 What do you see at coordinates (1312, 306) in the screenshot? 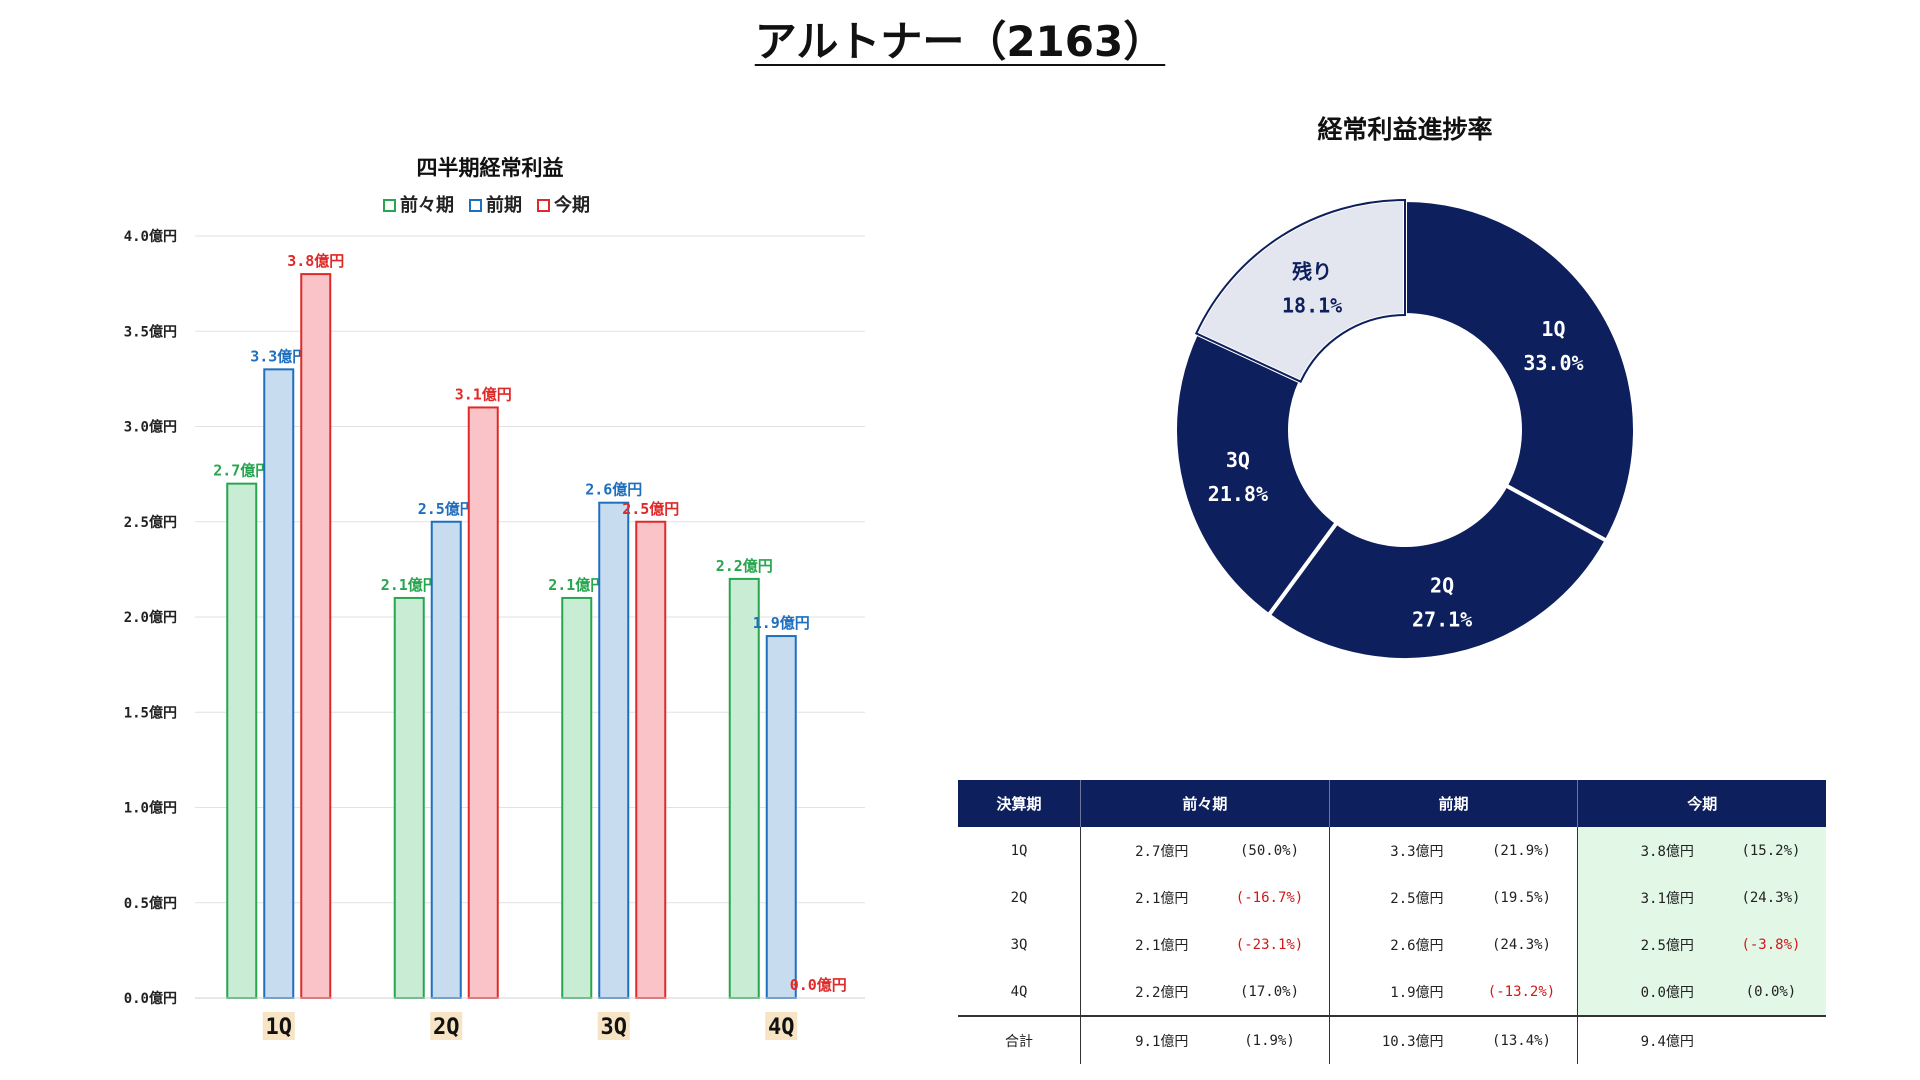
I see `donut-slice-value: 18.1%` at bounding box center [1312, 306].